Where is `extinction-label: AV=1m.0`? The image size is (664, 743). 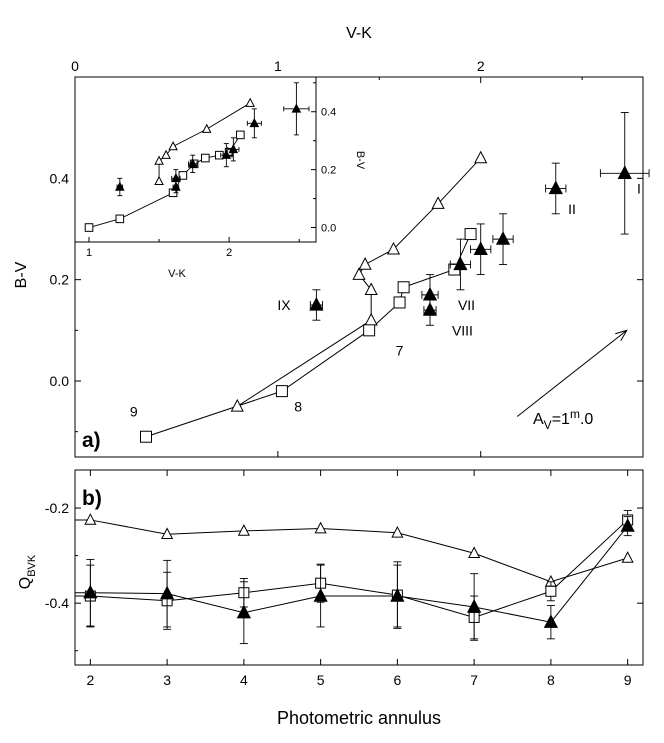
extinction-label: AV=1m.0 is located at coordinates (563, 419).